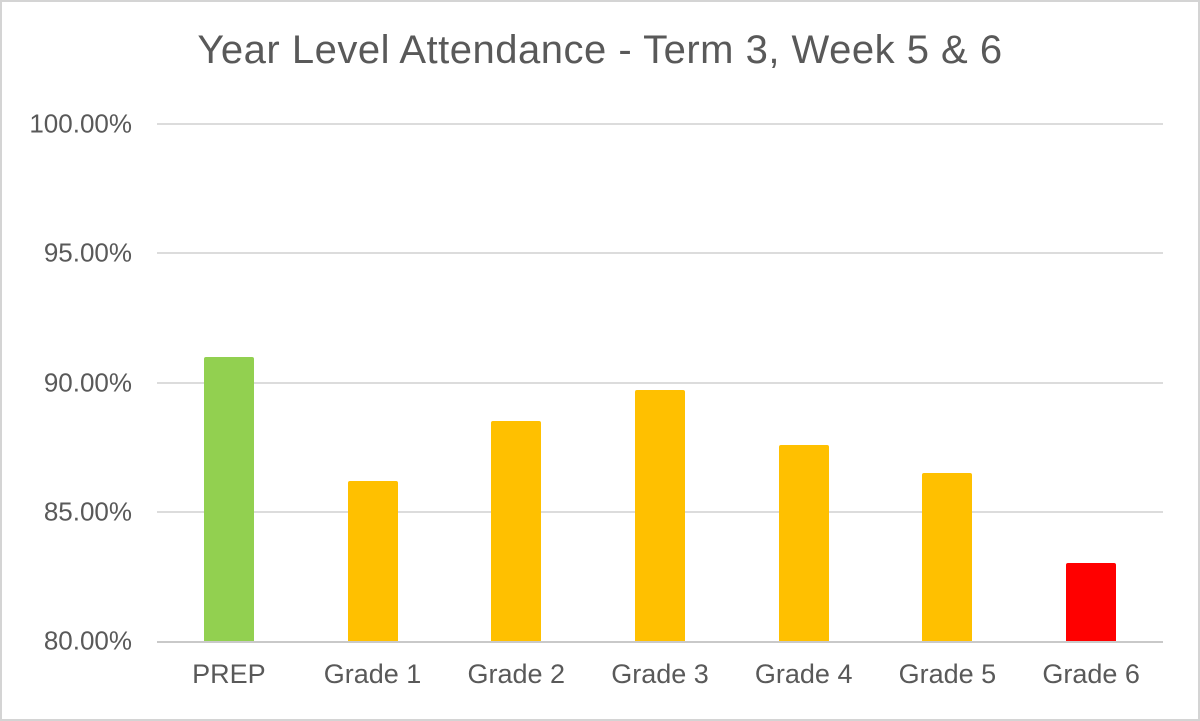  I want to click on x-axis-category-label: Grade 5, so click(947, 674).